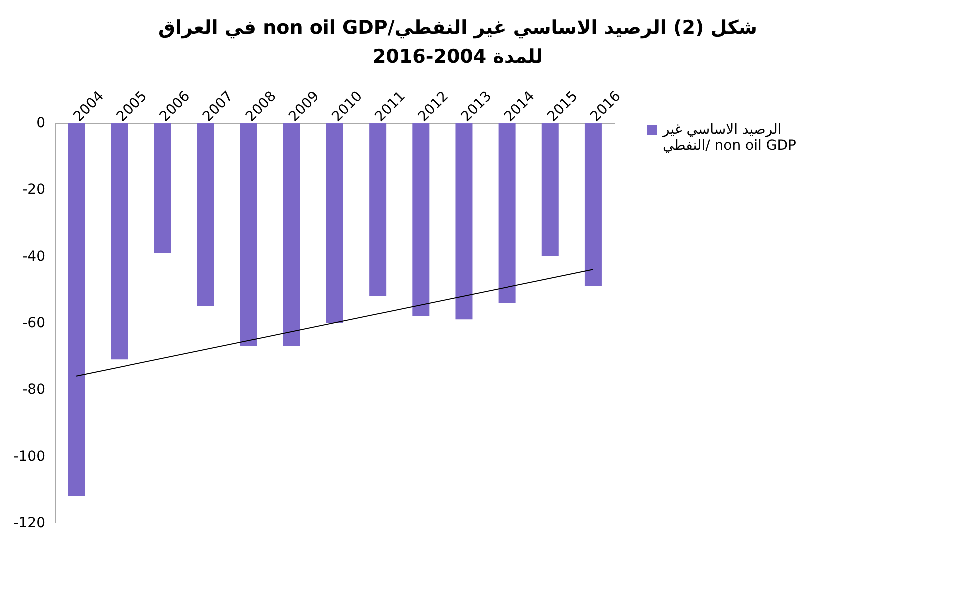 The height and width of the screenshot is (592, 956). I want to click on y-tick-label: 0, so click(41, 124).